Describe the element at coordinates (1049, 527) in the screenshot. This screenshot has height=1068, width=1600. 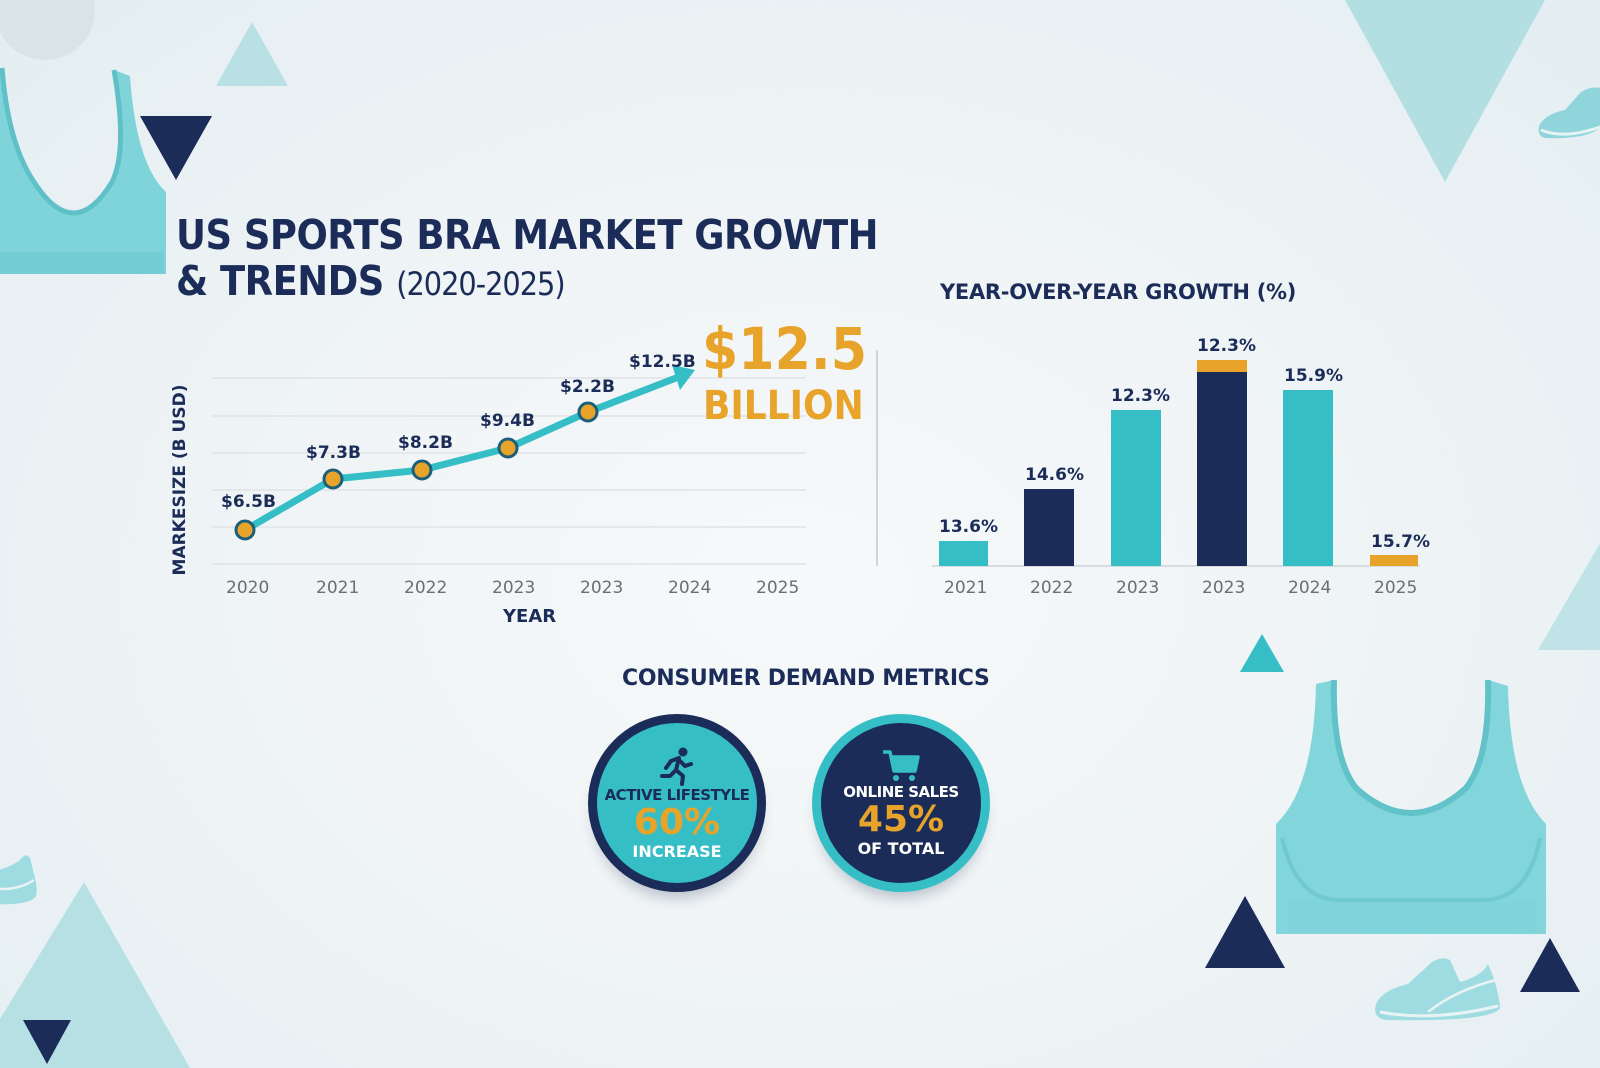
I see `bar-2022` at that location.